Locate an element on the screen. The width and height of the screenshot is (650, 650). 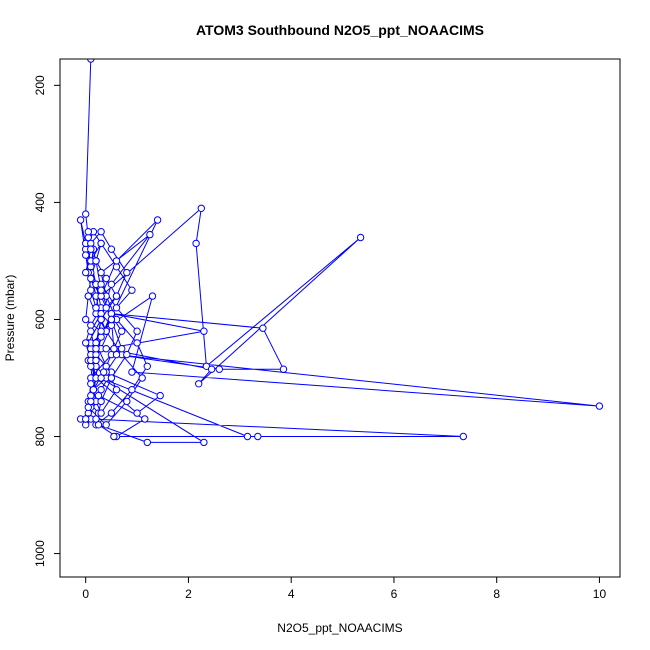
y-tick-label: 200 is located at coordinates (40, 85).